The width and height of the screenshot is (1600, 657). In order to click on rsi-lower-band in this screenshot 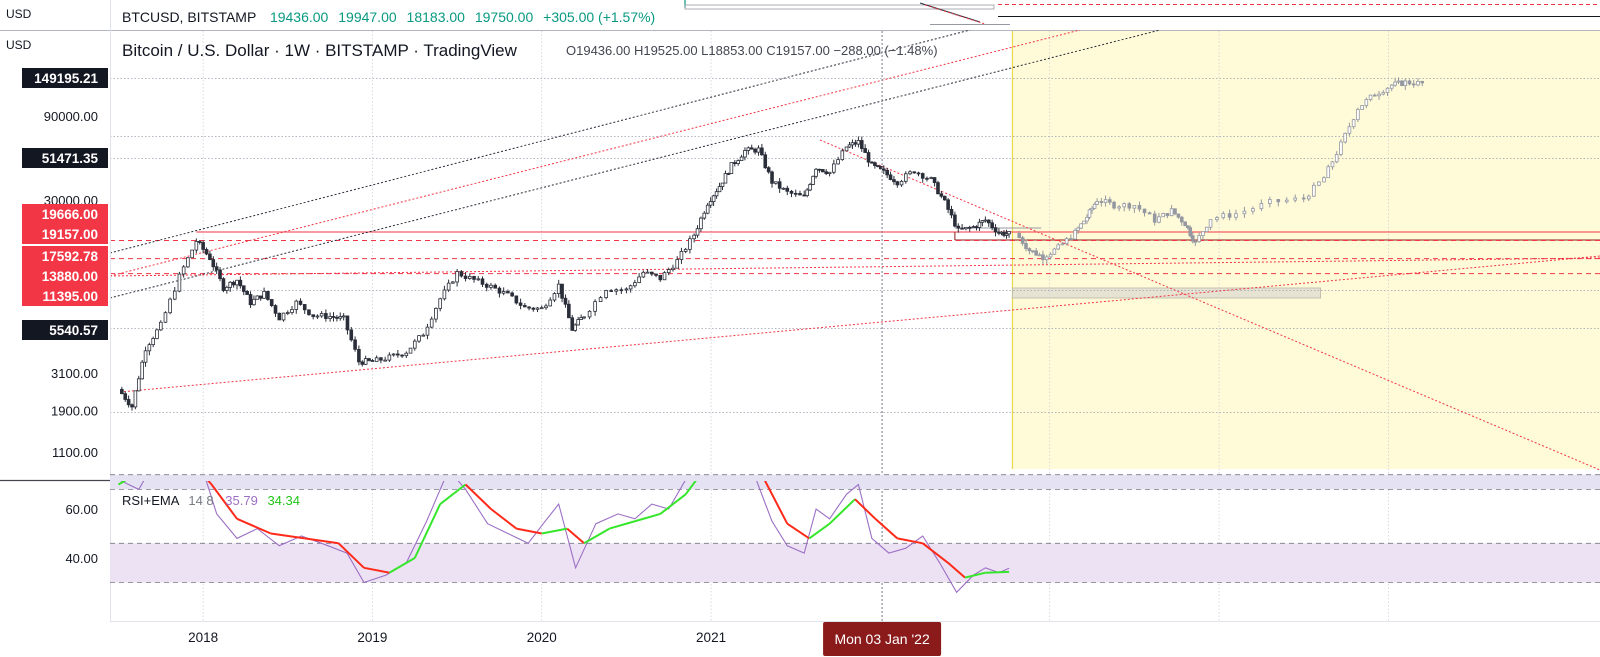, I will do `click(855, 563)`.